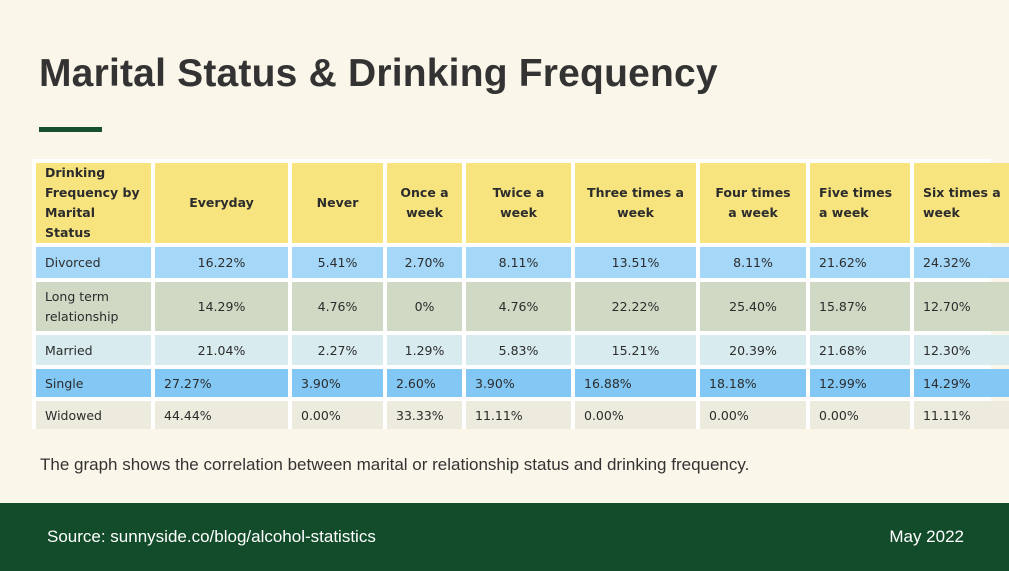  What do you see at coordinates (635, 383) in the screenshot?
I see `table-cell: 16.88%` at bounding box center [635, 383].